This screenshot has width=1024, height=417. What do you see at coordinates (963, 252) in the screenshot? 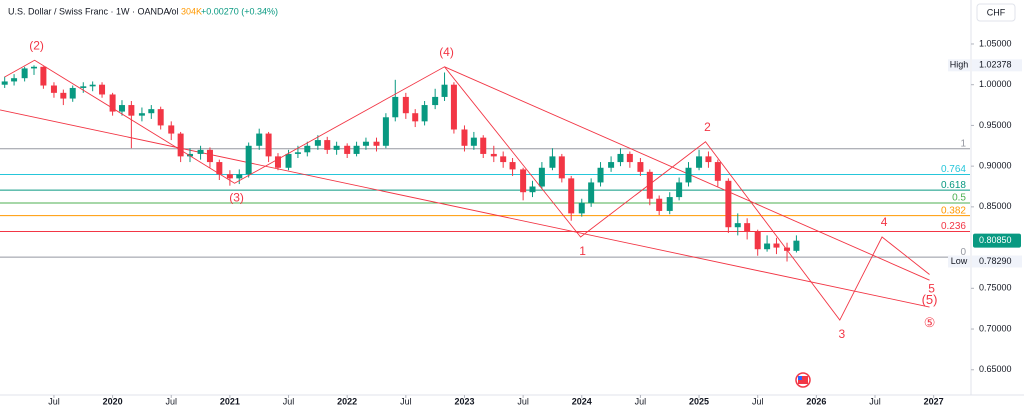
I see `fib-label: 0` at bounding box center [963, 252].